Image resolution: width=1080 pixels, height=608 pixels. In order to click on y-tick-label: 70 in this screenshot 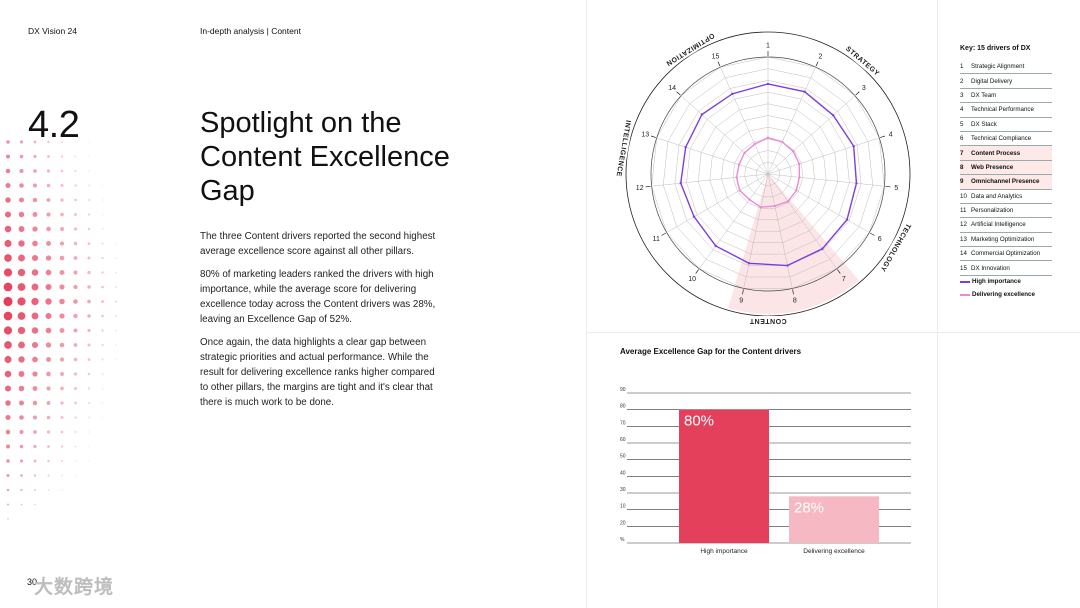, I will do `click(623, 423)`.